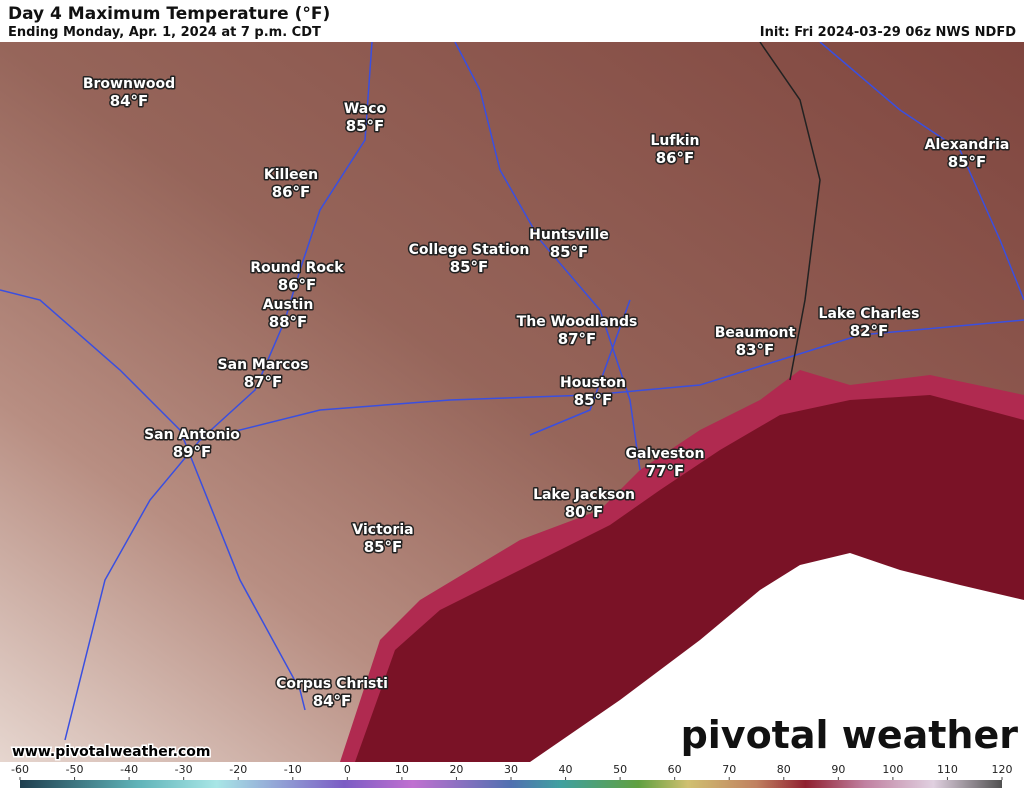 The width and height of the screenshot is (1024, 791). Describe the element at coordinates (790, 211) in the screenshot. I see `state-border` at that location.